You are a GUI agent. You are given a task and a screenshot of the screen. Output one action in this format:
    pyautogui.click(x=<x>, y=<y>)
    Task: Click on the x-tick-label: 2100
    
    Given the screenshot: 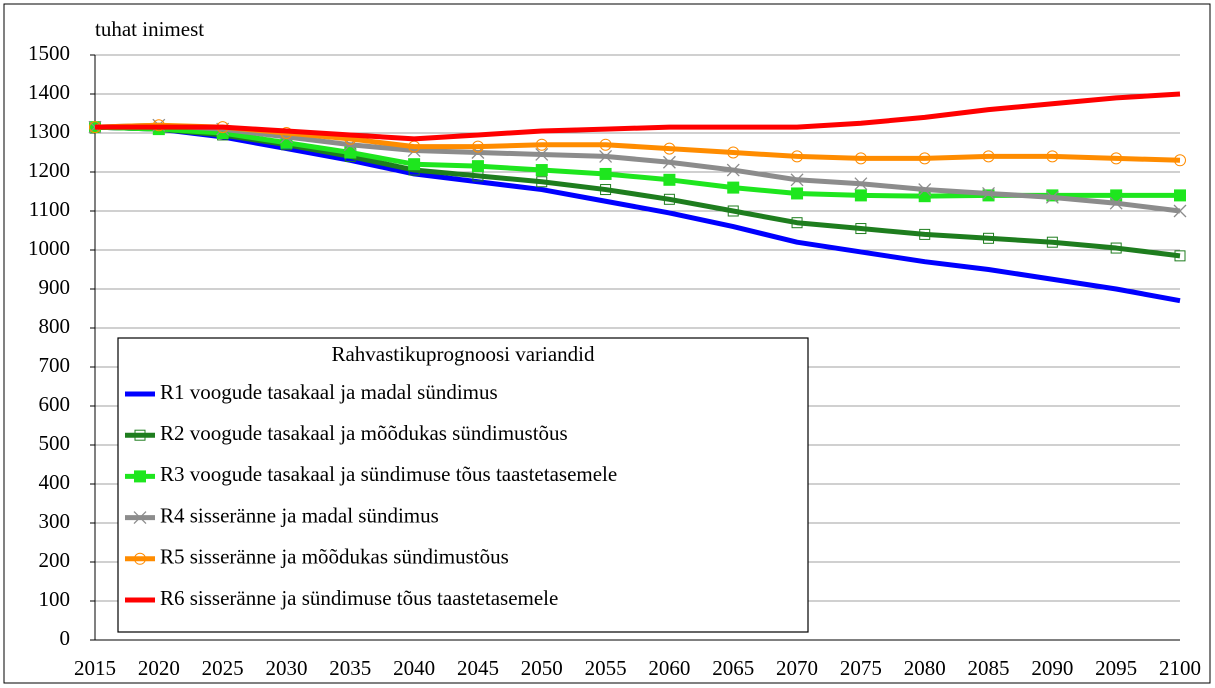 What is the action you would take?
    pyautogui.click(x=1180, y=668)
    